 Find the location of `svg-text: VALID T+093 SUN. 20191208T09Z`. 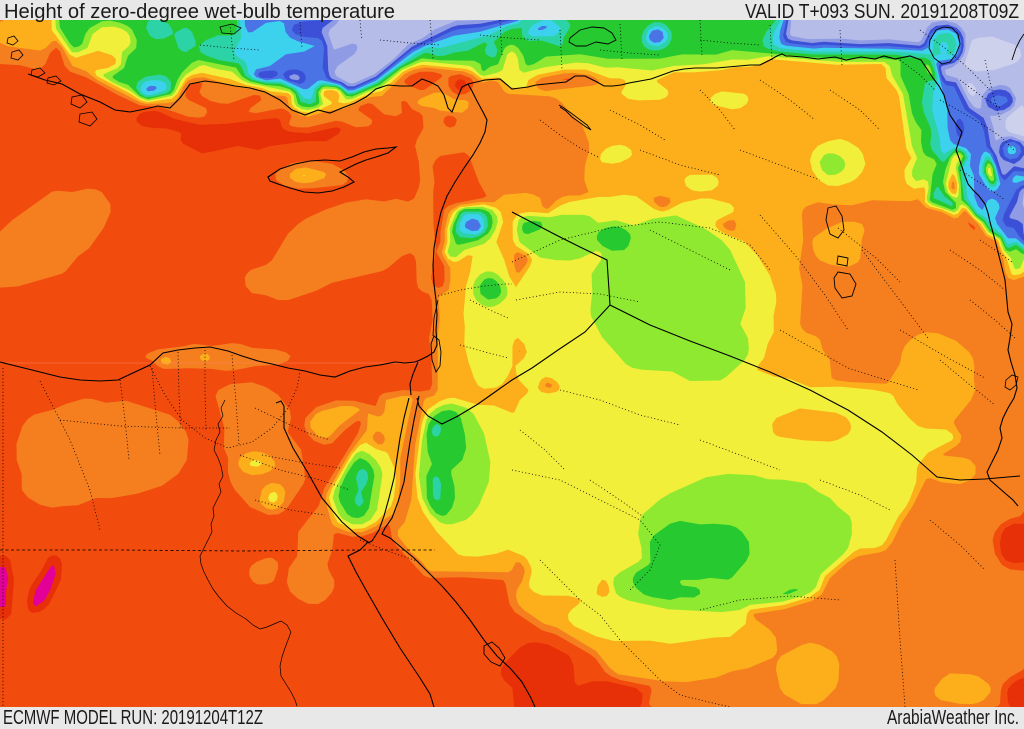

svg-text: VALID T+093 SUN. 20191208T09Z is located at coordinates (882, 12).